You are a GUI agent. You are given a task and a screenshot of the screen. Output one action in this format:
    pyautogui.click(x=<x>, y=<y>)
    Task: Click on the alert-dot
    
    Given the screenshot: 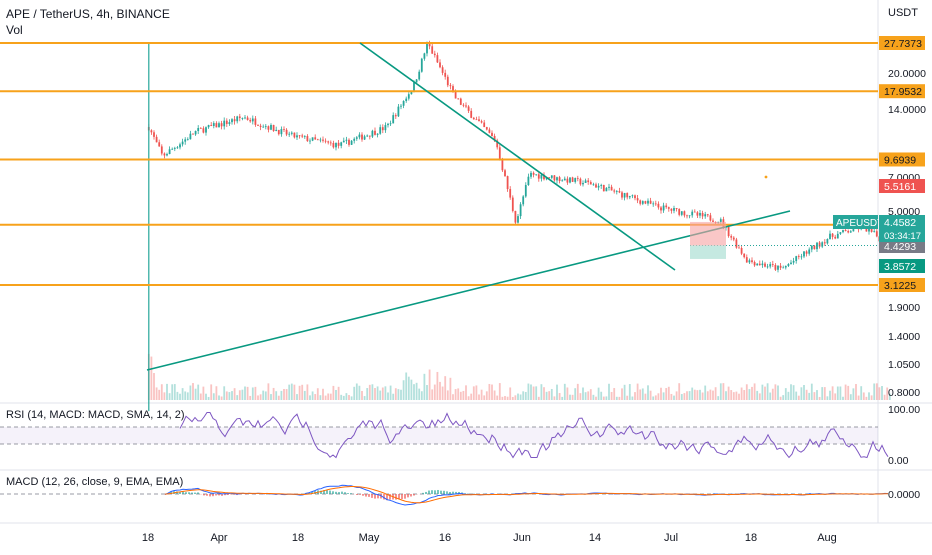 What is the action you would take?
    pyautogui.click(x=766, y=177)
    